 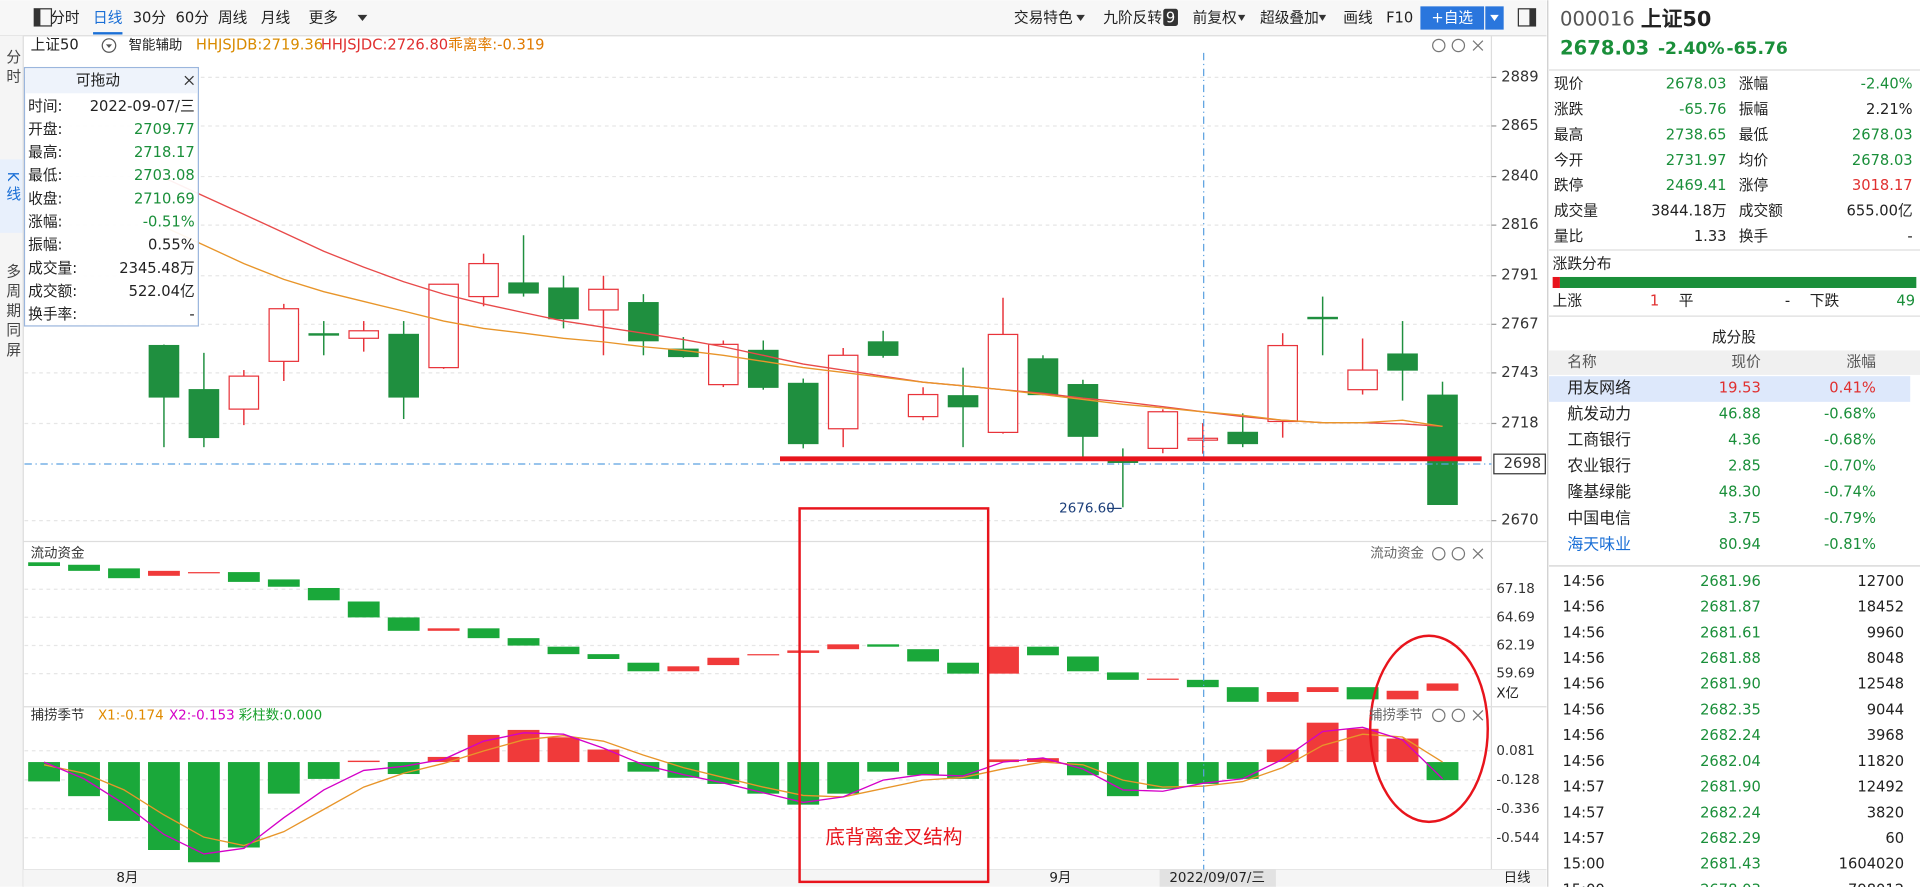 I want to click on constituents-title: 成分股, so click(x=1734, y=337).